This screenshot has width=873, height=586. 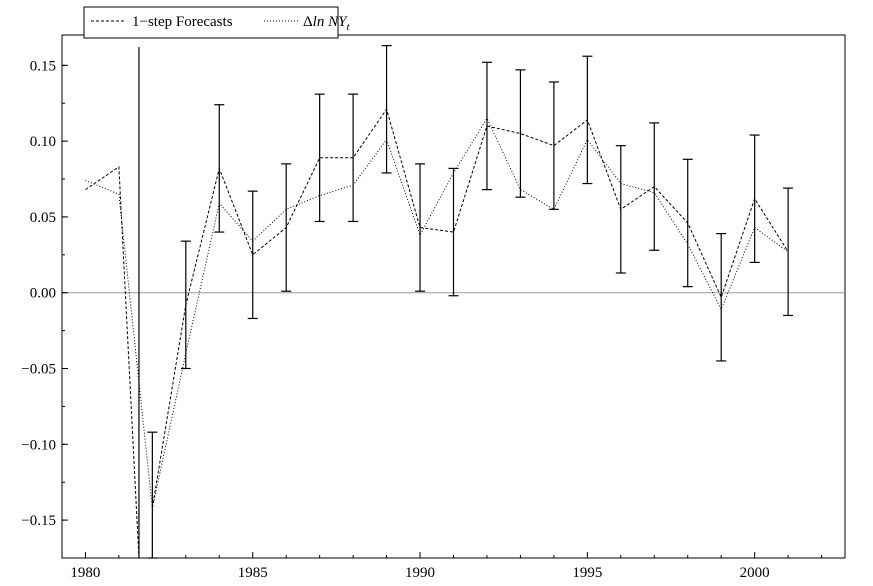 What do you see at coordinates (85, 573) in the screenshot?
I see `x-tick-label: 1980` at bounding box center [85, 573].